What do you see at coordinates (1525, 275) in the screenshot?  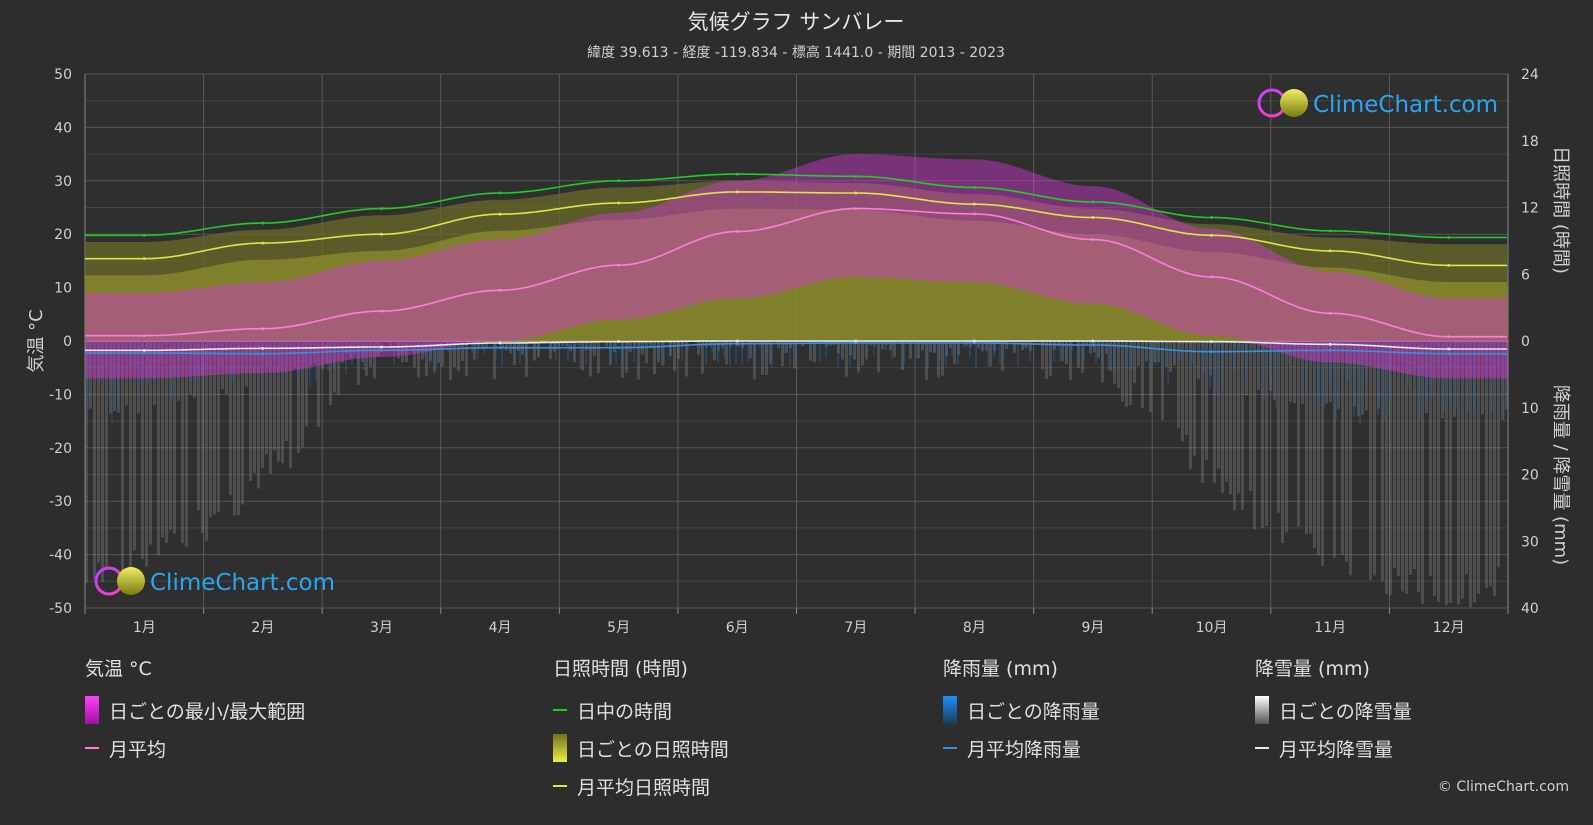 I see `tick-label-sunshine: 6` at bounding box center [1525, 275].